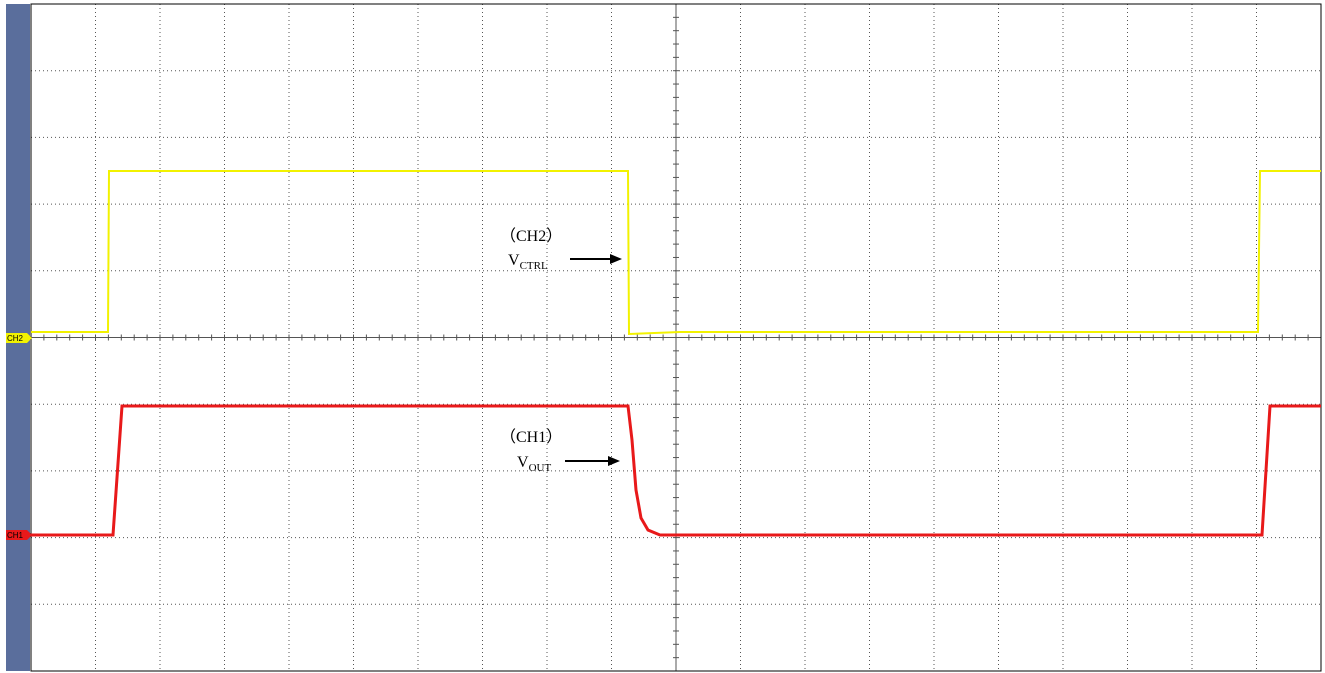 The height and width of the screenshot is (673, 1325). I want to click on annotation-label: （CH2）, so click(531, 236).